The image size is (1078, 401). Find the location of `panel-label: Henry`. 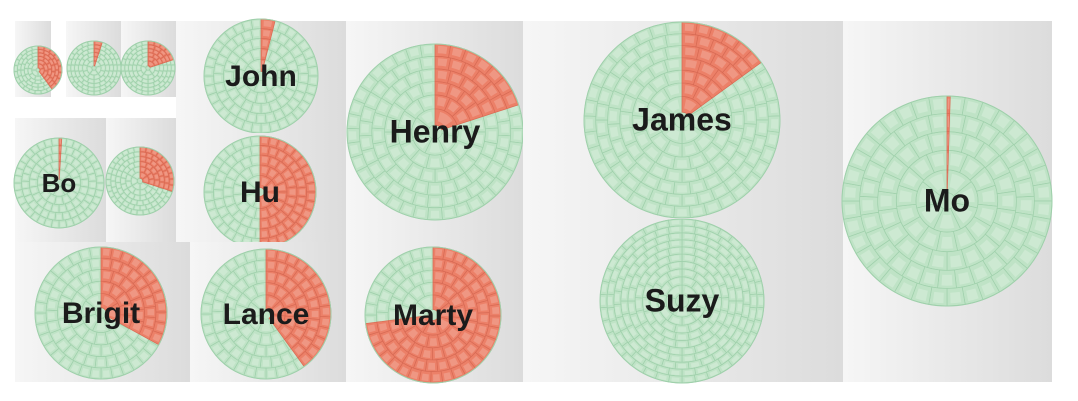

panel-label: Henry is located at coordinates (435, 131).